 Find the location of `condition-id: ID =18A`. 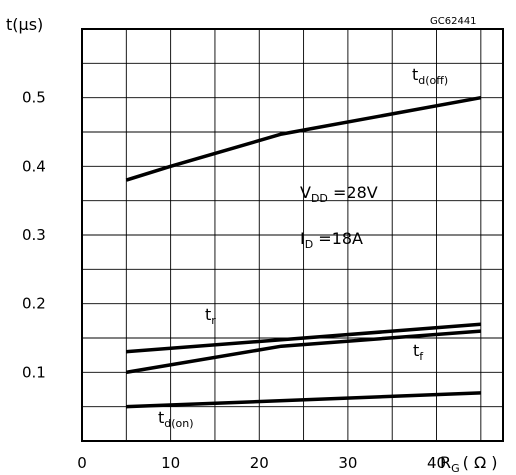

condition-id: ID =18A is located at coordinates (331, 240).